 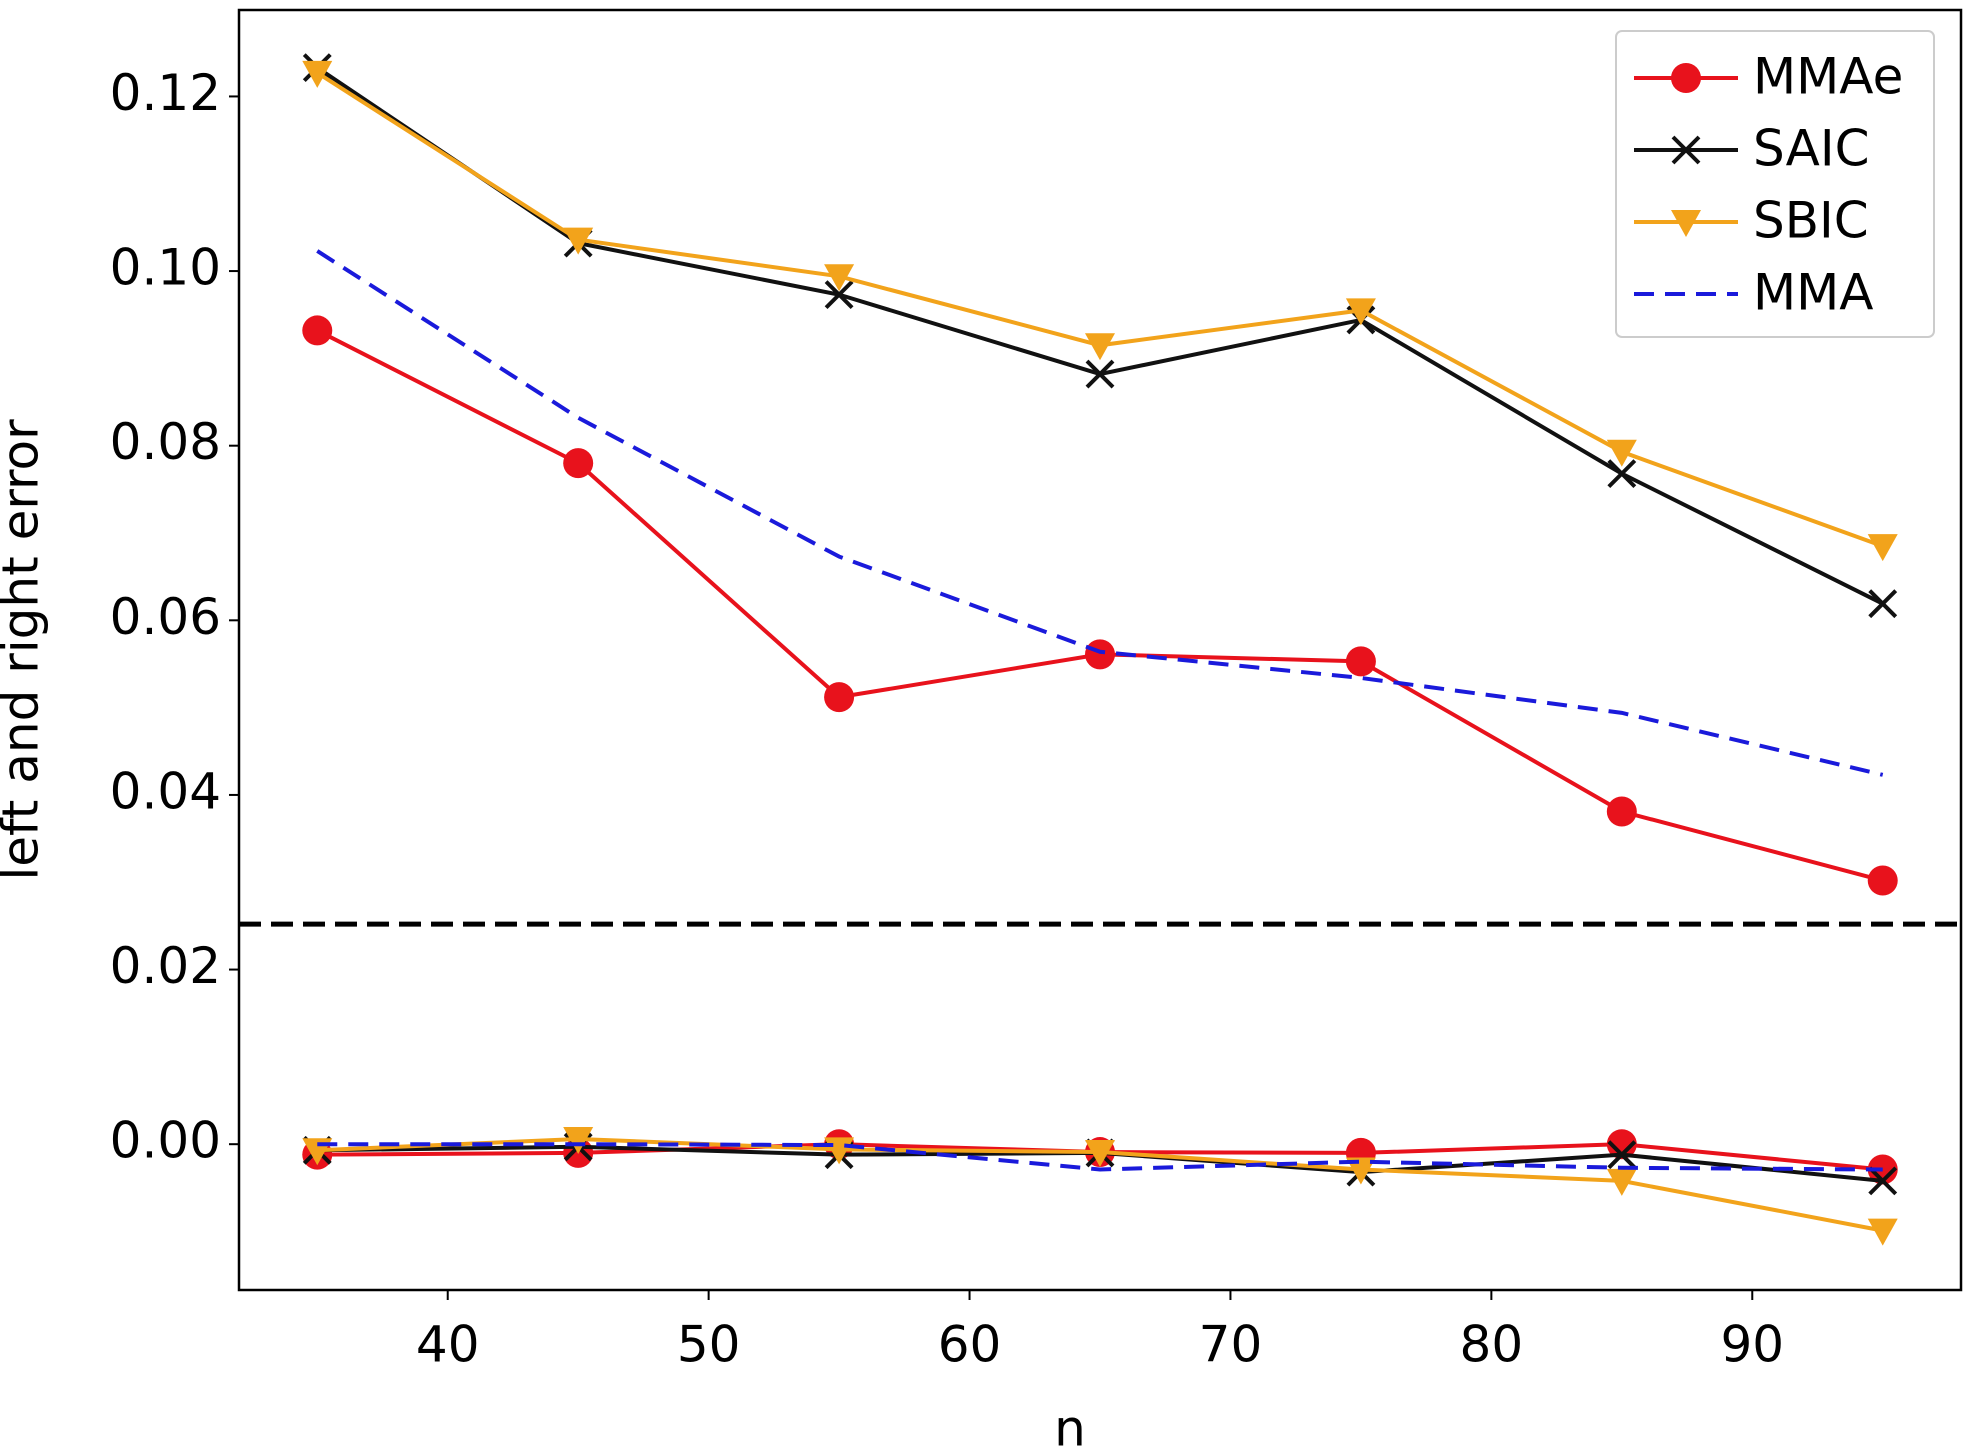 I want to click on legend-label: SBIC, so click(x=1811, y=221).